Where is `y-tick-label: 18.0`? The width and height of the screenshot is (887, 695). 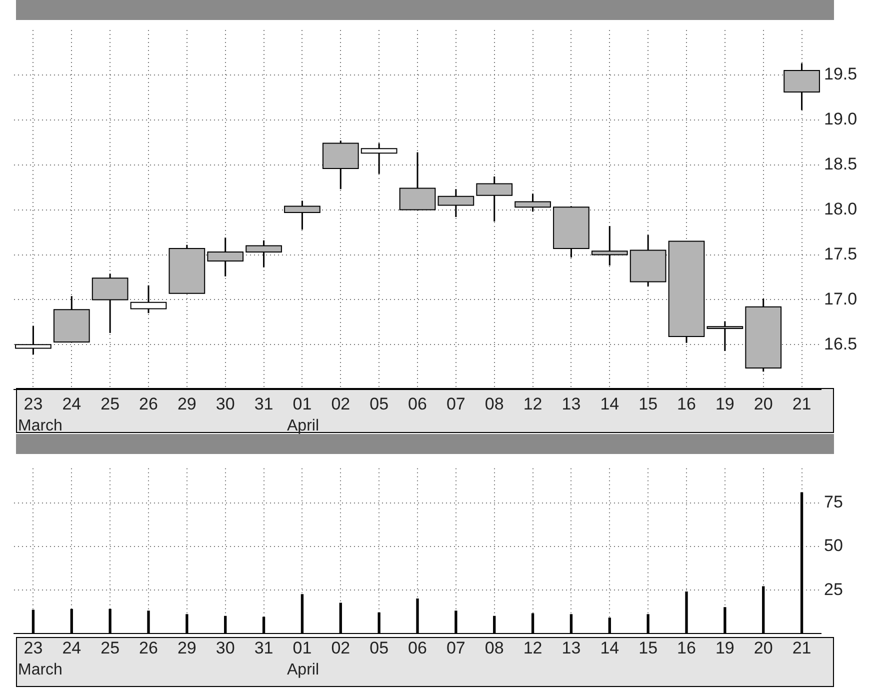 y-tick-label: 18.0 is located at coordinates (841, 208).